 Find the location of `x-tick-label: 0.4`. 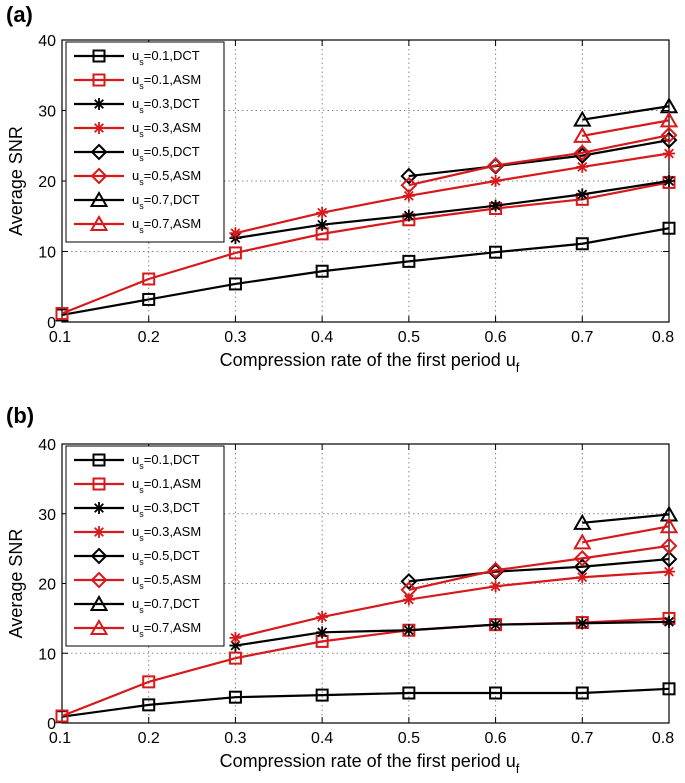

x-tick-label: 0.4 is located at coordinates (322, 738).